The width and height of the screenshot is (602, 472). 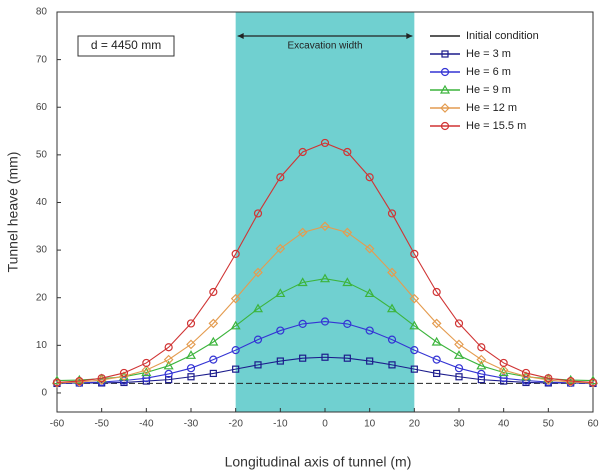 What do you see at coordinates (502, 36) in the screenshot?
I see `legend-label: Initial condition` at bounding box center [502, 36].